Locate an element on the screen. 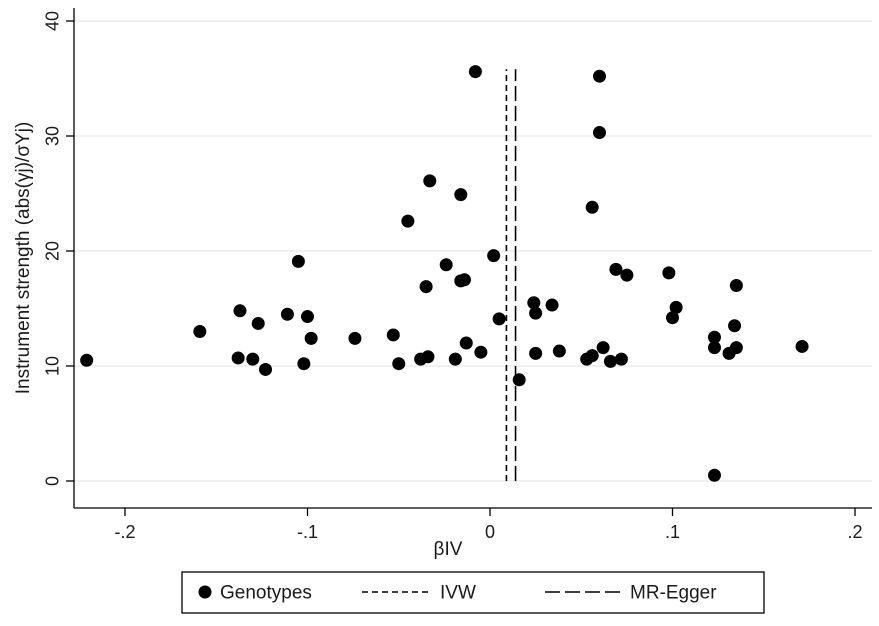  x-axis-title: βIV is located at coordinates (448, 549).